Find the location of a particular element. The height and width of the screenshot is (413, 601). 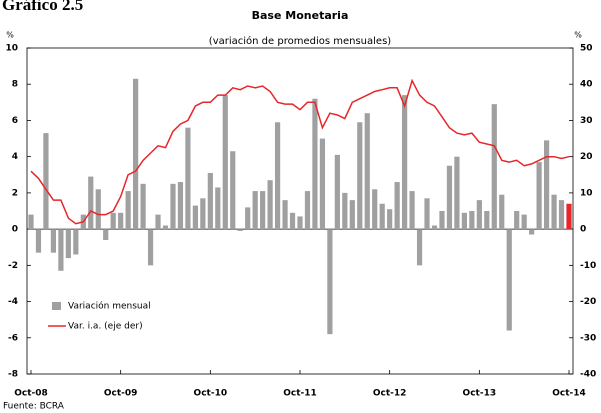

chart-subtitle: (variación de promedios mensuales) is located at coordinates (300, 41).